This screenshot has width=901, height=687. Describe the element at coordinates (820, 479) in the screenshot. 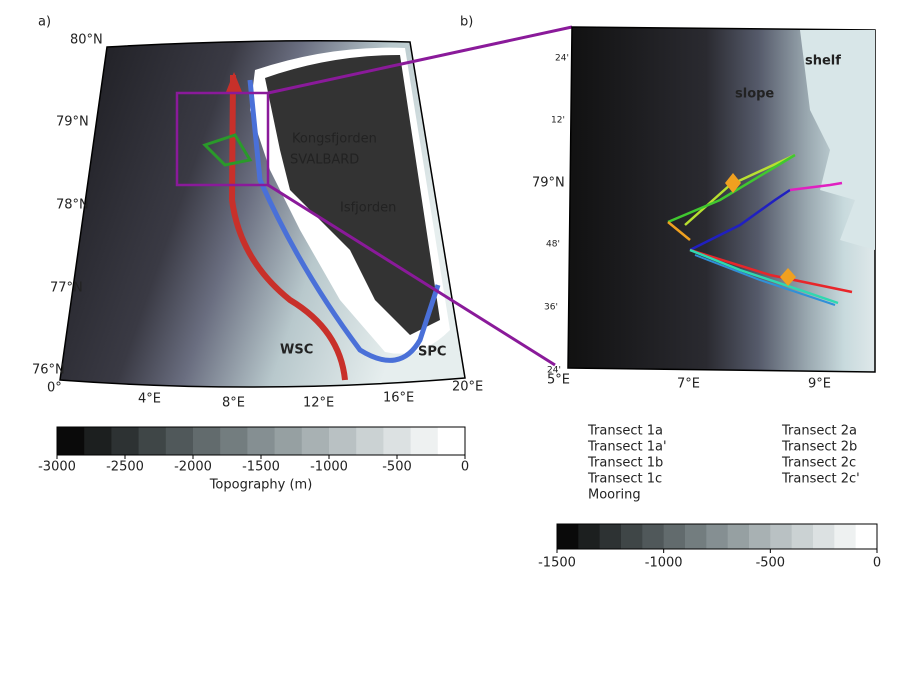

I see `legend-entry: Transect 2c'` at that location.